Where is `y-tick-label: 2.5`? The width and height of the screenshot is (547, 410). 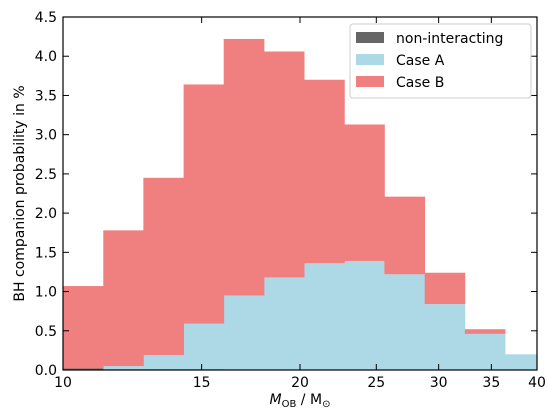
y-tick-label: 2.5 is located at coordinates (46, 175).